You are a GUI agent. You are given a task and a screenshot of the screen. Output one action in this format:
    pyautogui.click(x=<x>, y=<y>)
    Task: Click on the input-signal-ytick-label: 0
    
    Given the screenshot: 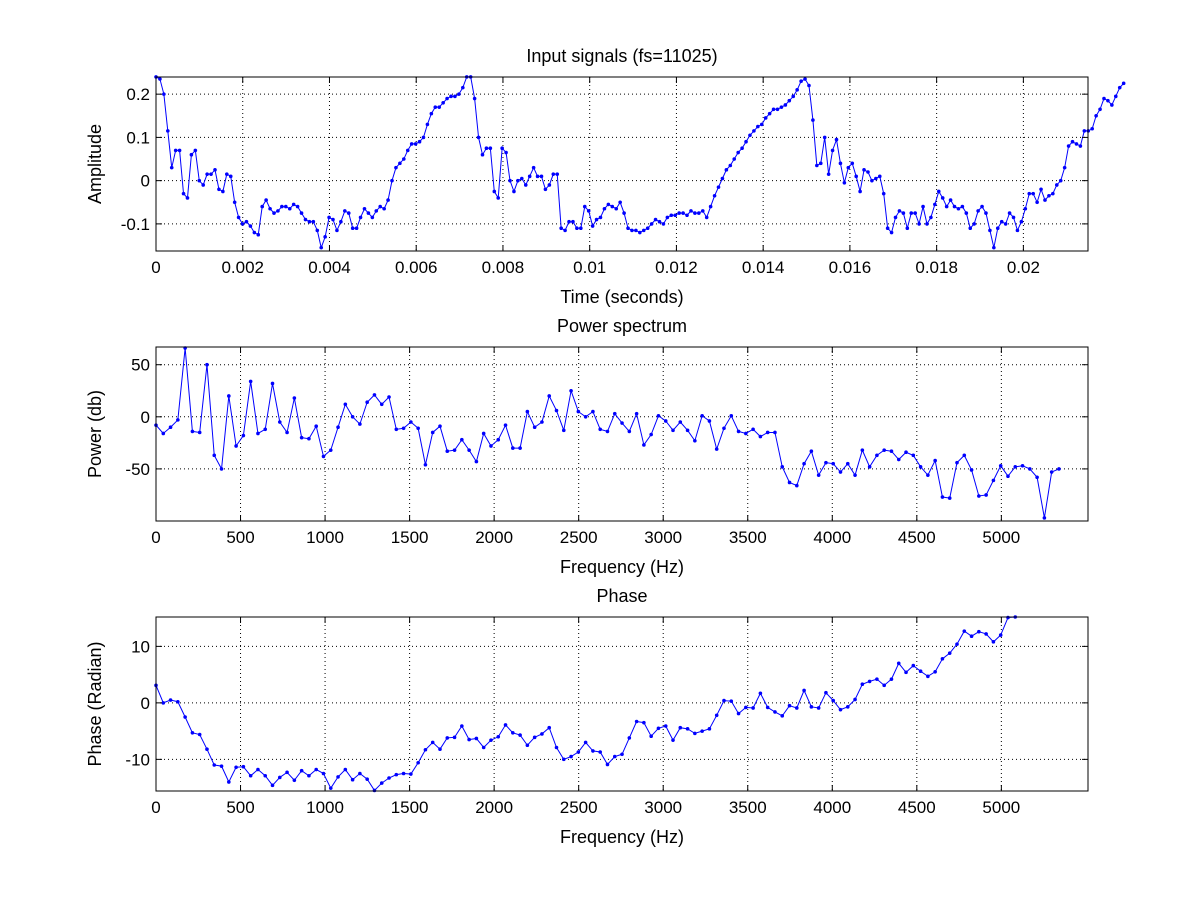 What is the action you would take?
    pyautogui.click(x=145, y=181)
    